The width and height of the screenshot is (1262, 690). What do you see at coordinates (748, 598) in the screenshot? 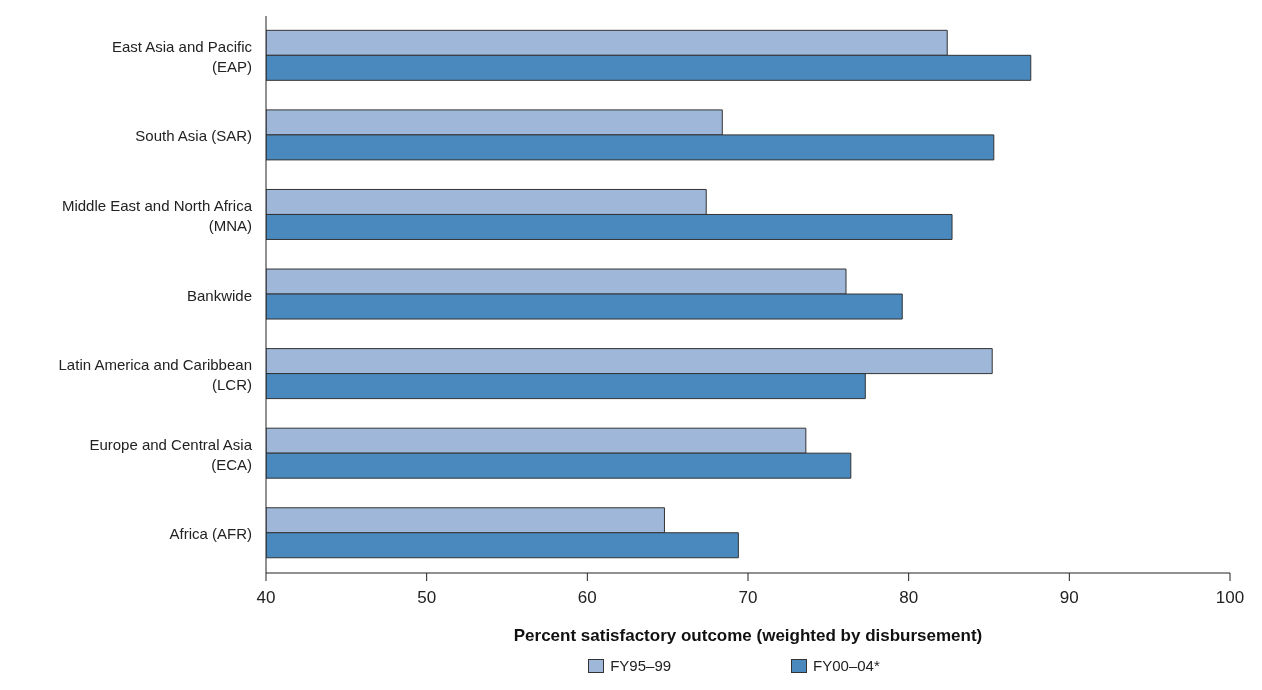
I see `x-tick-label: 70` at bounding box center [748, 598].